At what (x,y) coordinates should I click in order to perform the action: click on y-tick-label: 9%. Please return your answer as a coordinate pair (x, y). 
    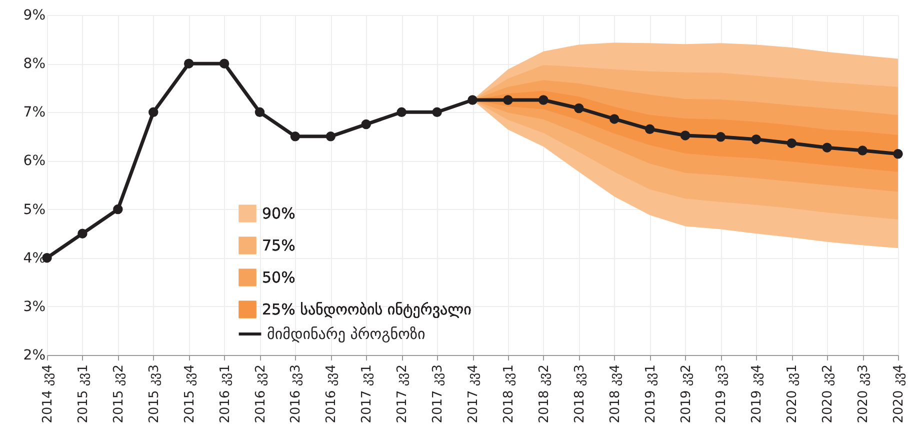
    Looking at the image, I should click on (34, 16).